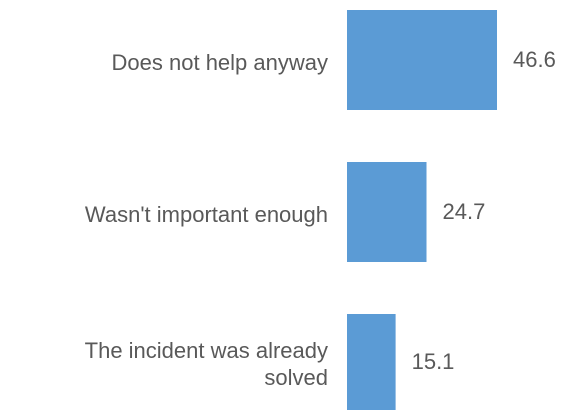 Image resolution: width=580 pixels, height=412 pixels. I want to click on category-label-1: Wasn't important enough, so click(206, 214).